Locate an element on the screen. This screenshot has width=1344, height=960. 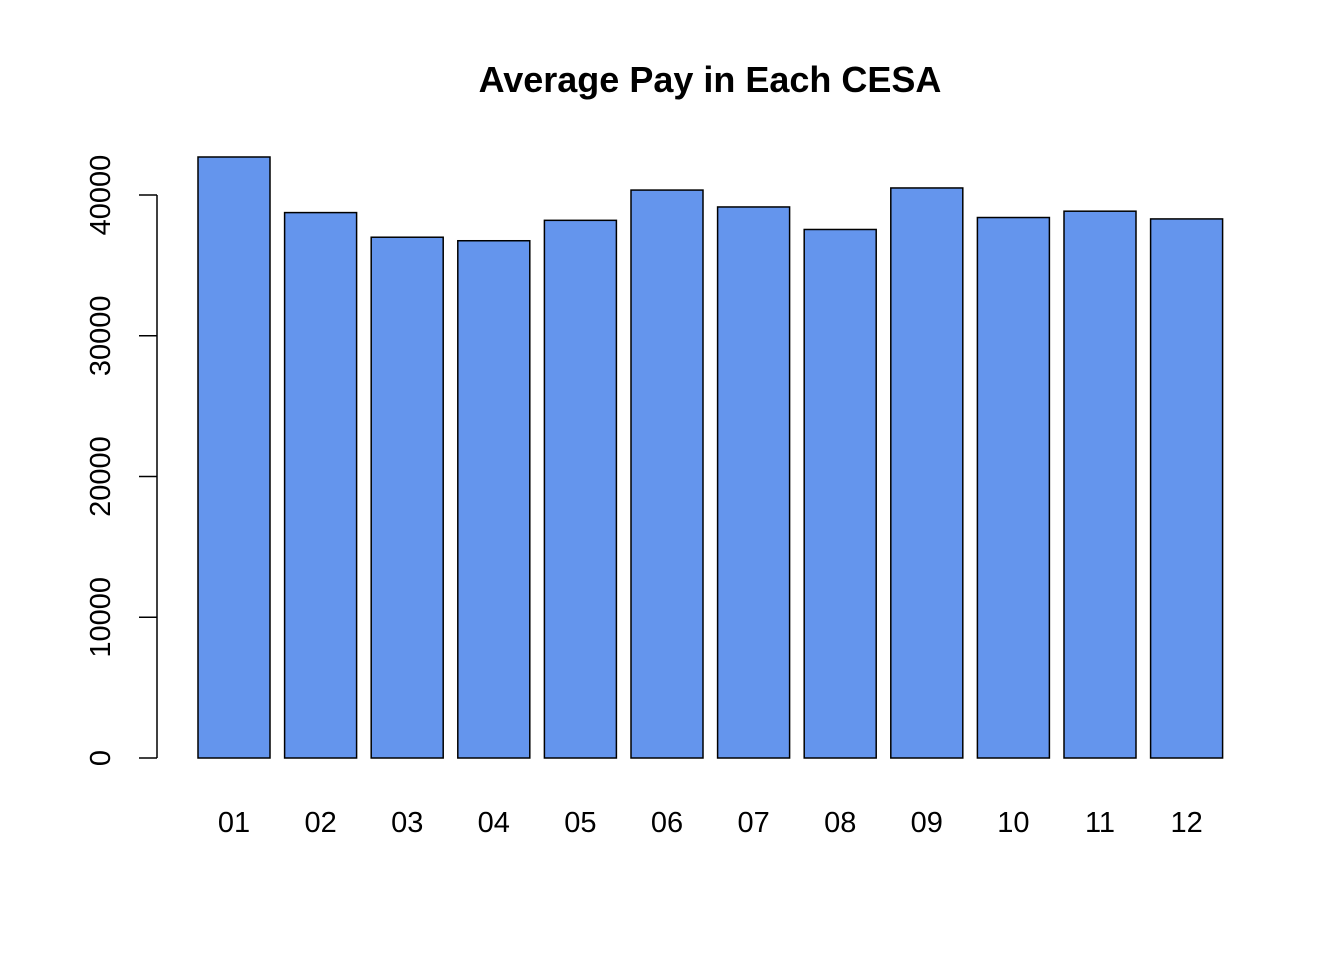
x-tick-label: 04 is located at coordinates (494, 823).